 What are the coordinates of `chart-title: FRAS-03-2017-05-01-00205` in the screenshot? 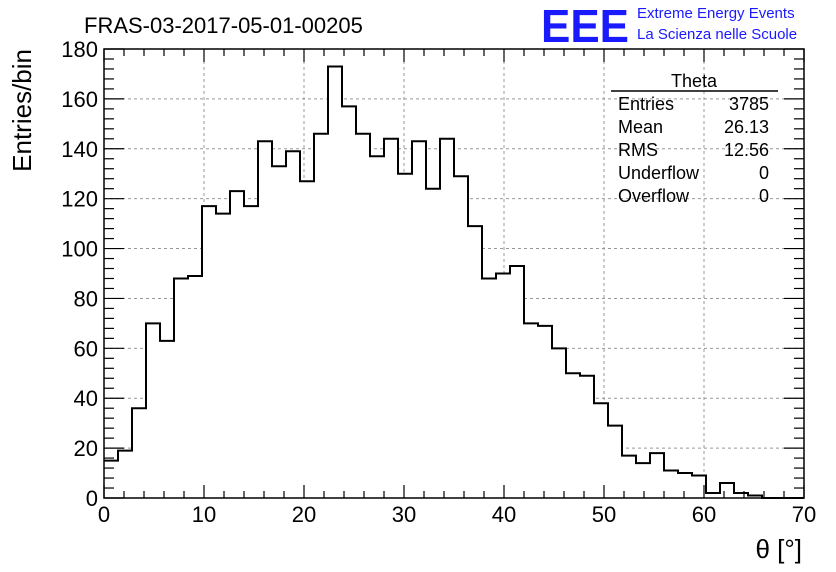 It's located at (223, 25).